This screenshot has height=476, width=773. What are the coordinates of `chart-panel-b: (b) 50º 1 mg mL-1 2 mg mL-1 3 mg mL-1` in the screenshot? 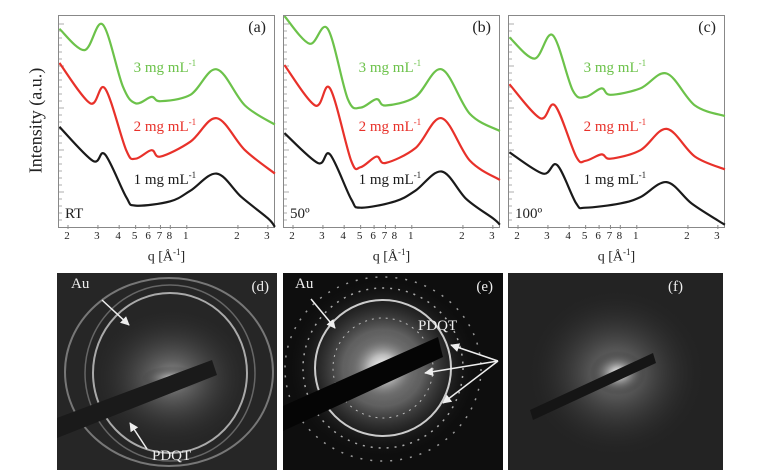 It's located at (392, 122).